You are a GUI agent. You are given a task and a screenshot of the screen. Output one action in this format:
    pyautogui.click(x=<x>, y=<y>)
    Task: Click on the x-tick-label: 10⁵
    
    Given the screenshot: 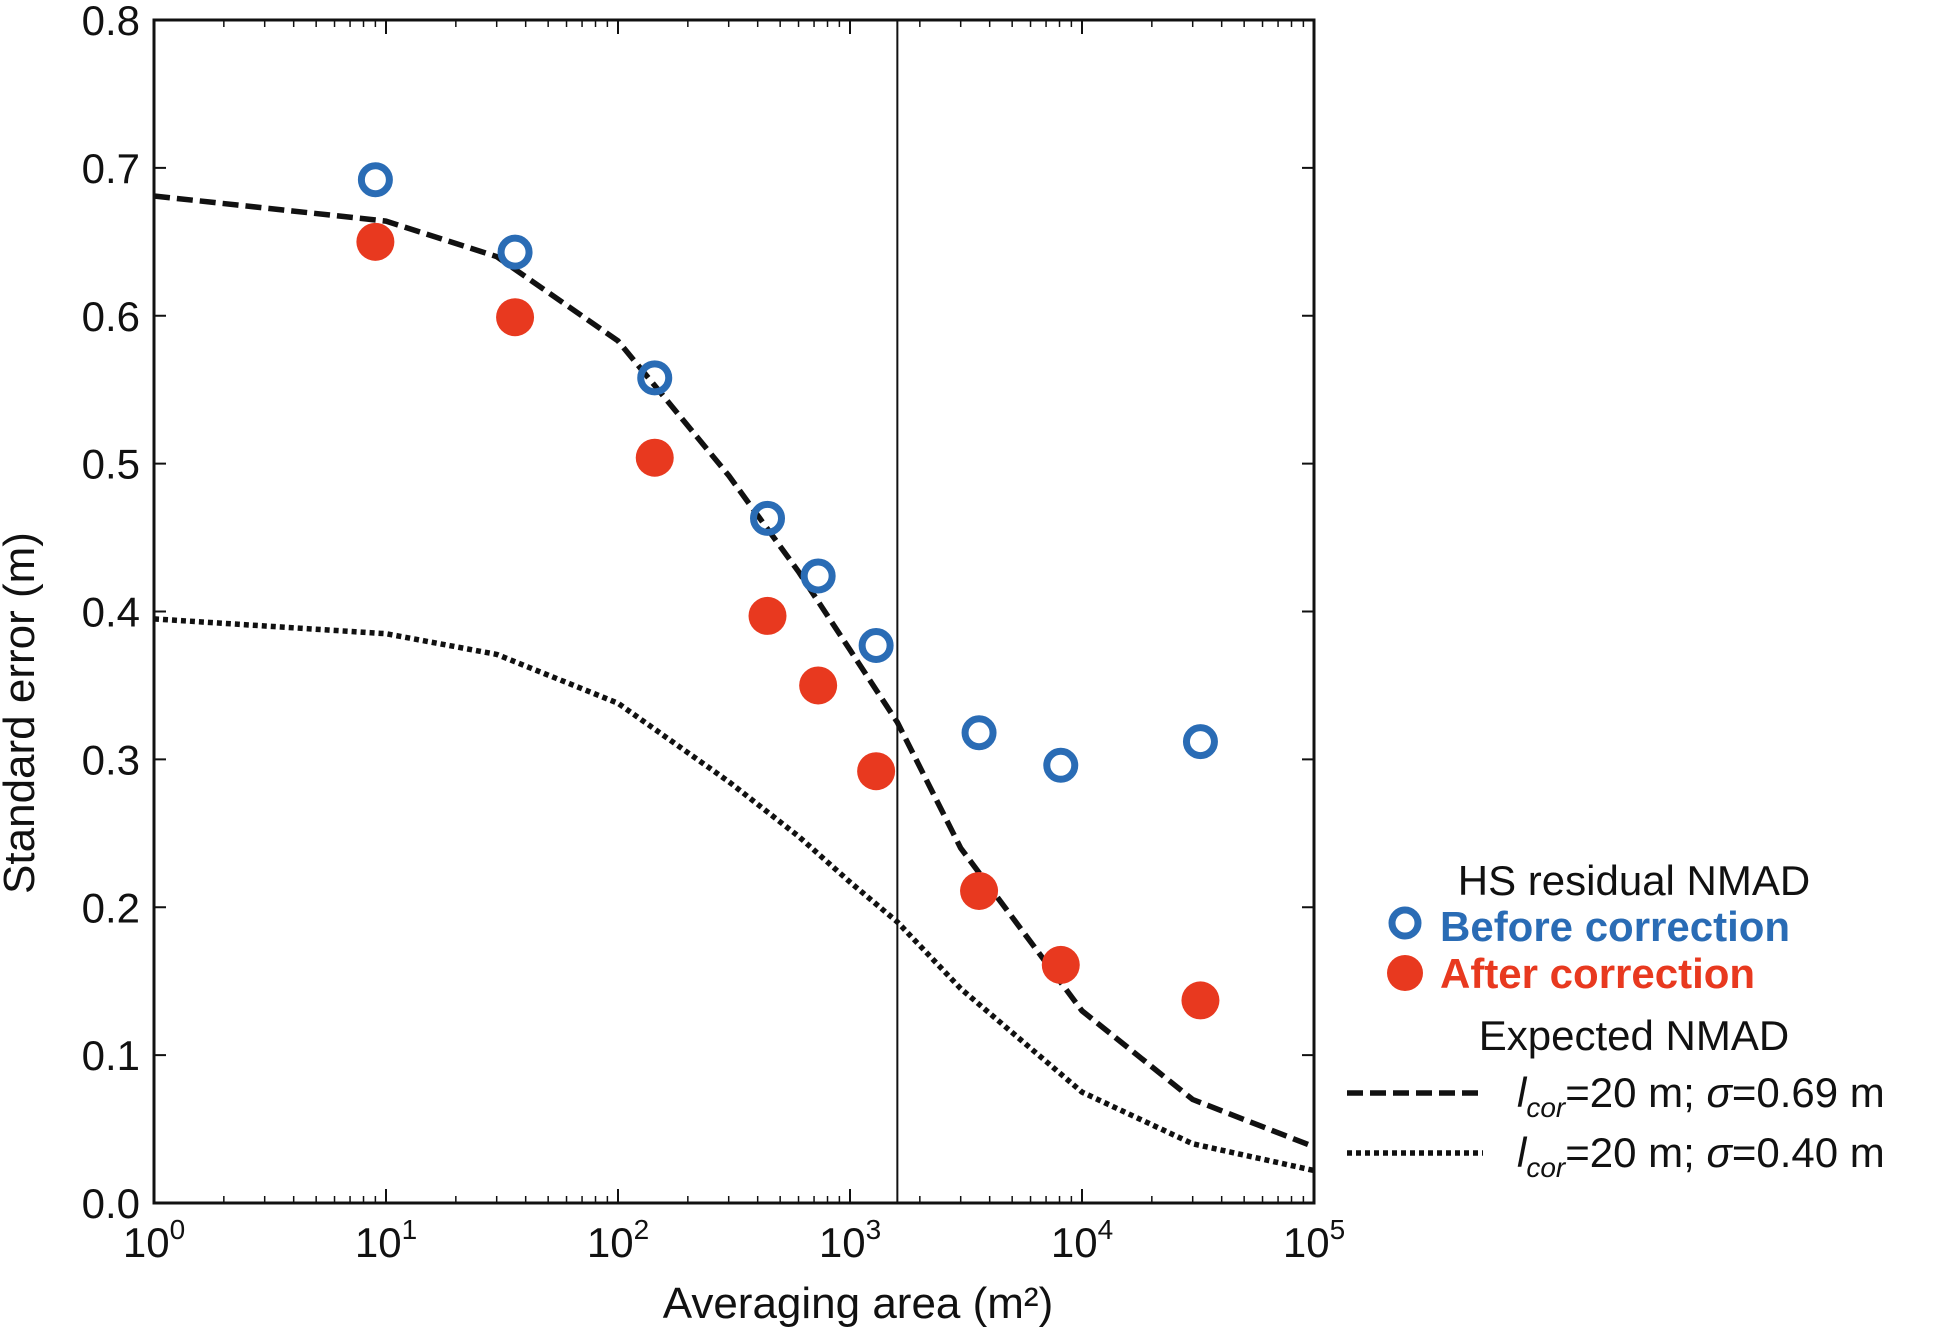 What is the action you would take?
    pyautogui.click(x=1314, y=1240)
    